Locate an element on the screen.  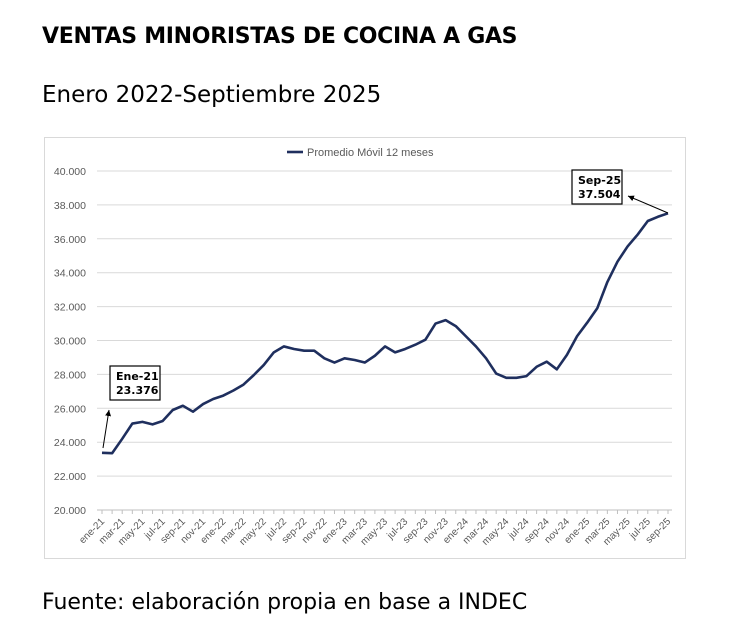
y-tick-label: 34.000 is located at coordinates (70, 274).